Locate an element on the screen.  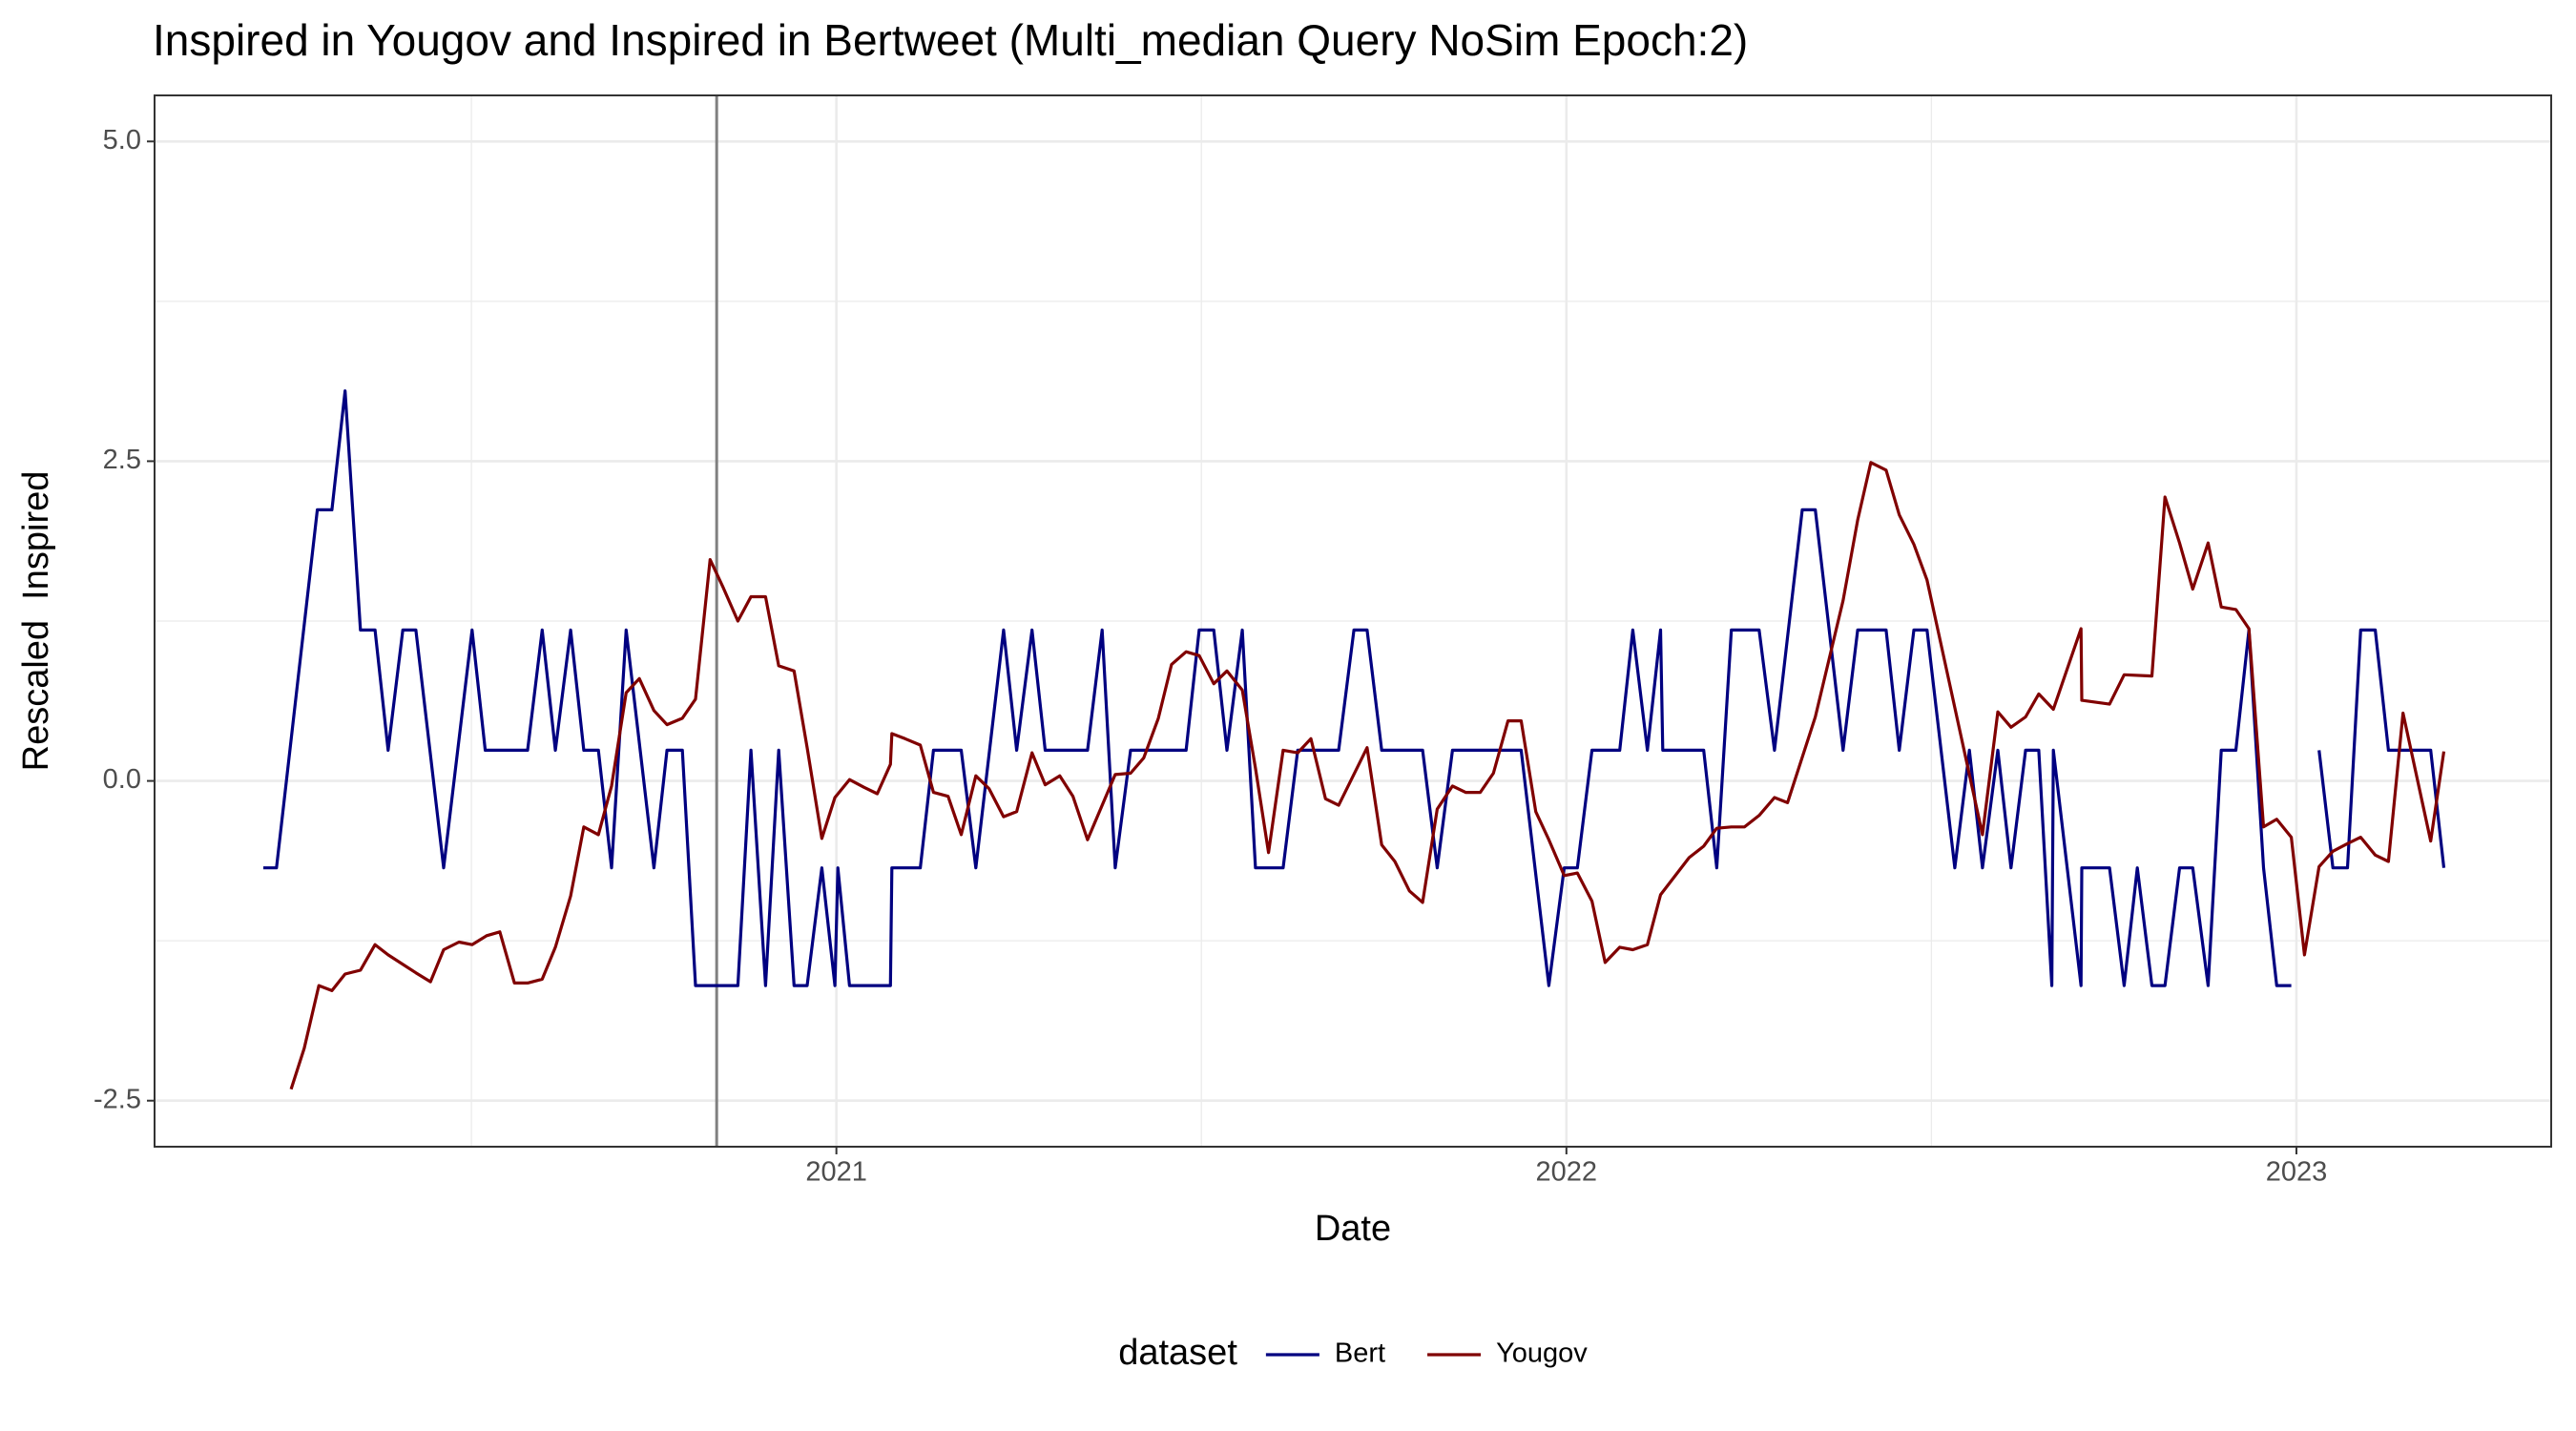
y-tick-label: 0.0 is located at coordinates (122, 779).